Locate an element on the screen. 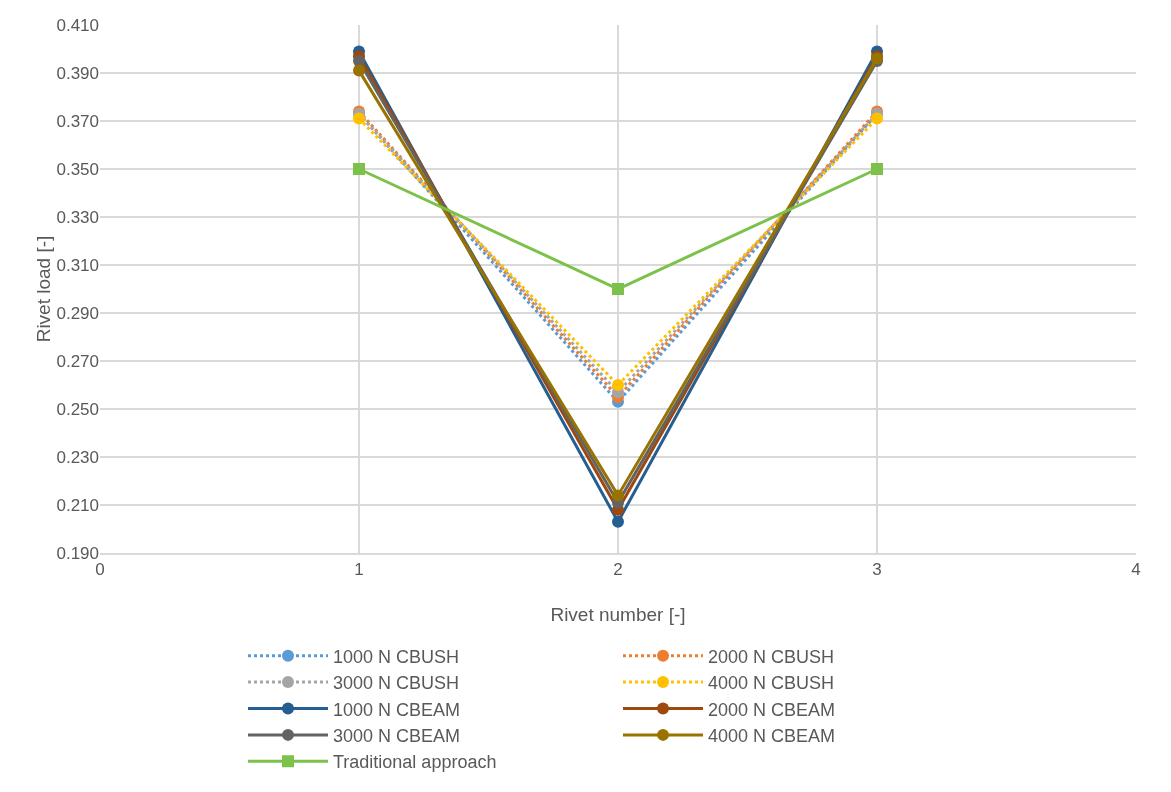 The height and width of the screenshot is (792, 1171). y-tick-label: 0.250 is located at coordinates (77, 409).